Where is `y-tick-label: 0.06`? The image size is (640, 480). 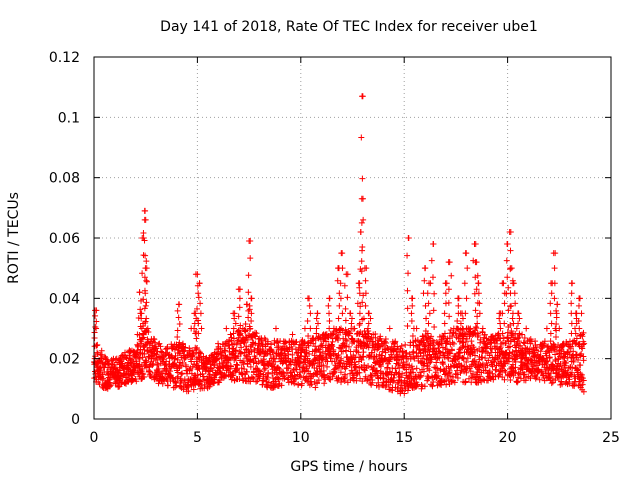
y-tick-label: 0.06 is located at coordinates (64, 239).